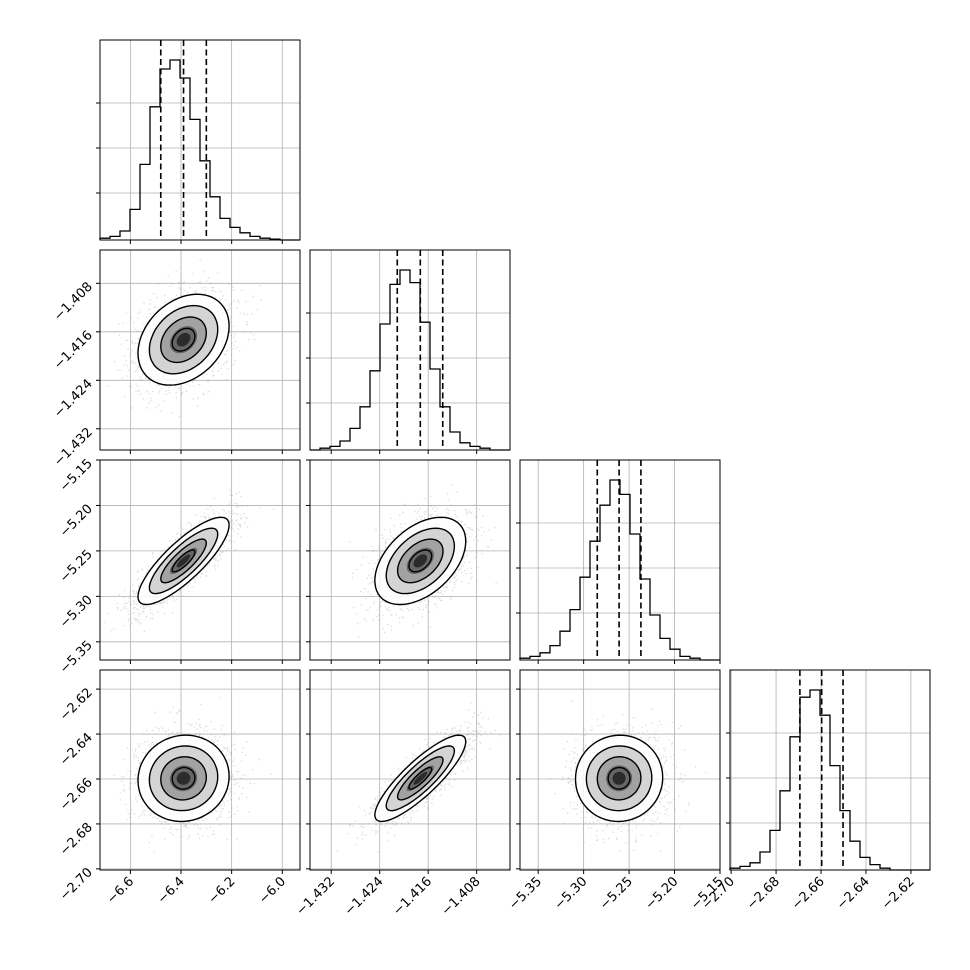 This screenshot has height=970, width=970. Describe the element at coordinates (76, 612) in the screenshot. I see `y-tick-label: −5.30` at that location.